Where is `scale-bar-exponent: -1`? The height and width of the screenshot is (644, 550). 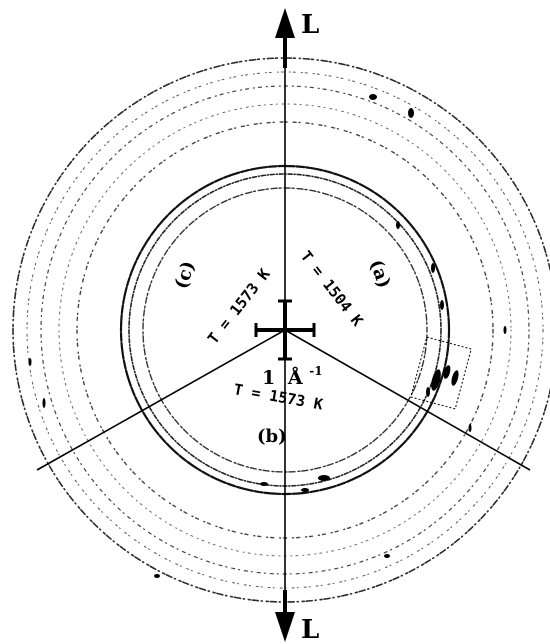 scale-bar-exponent: -1 is located at coordinates (315, 371).